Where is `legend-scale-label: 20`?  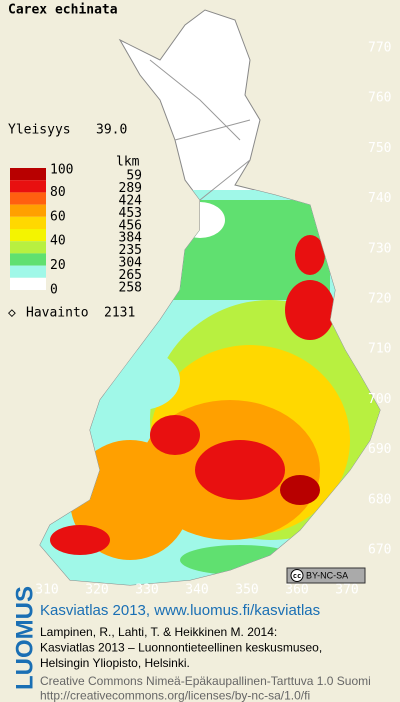
legend-scale-label: 20 is located at coordinates (58, 265).